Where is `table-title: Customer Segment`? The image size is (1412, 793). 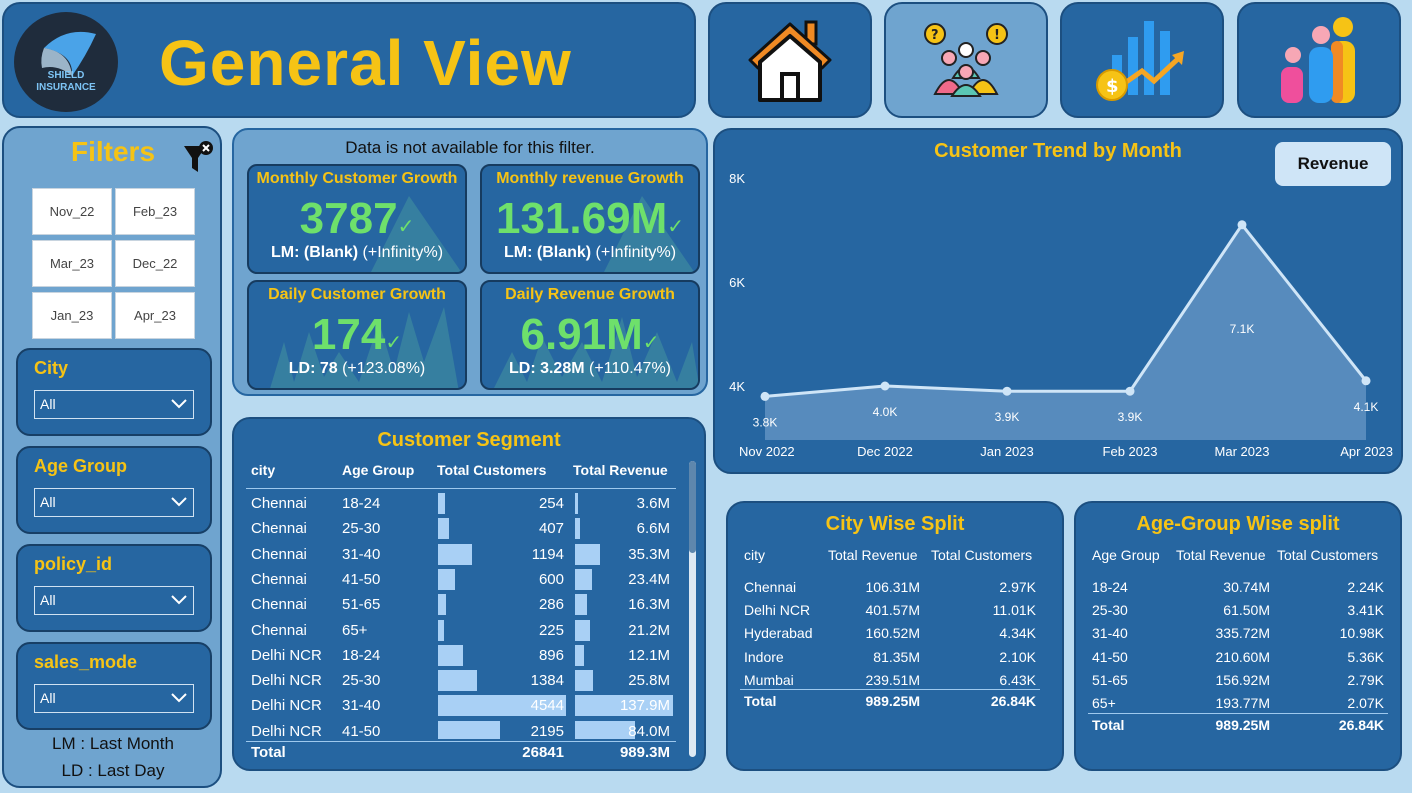 table-title: Customer Segment is located at coordinates (469, 440).